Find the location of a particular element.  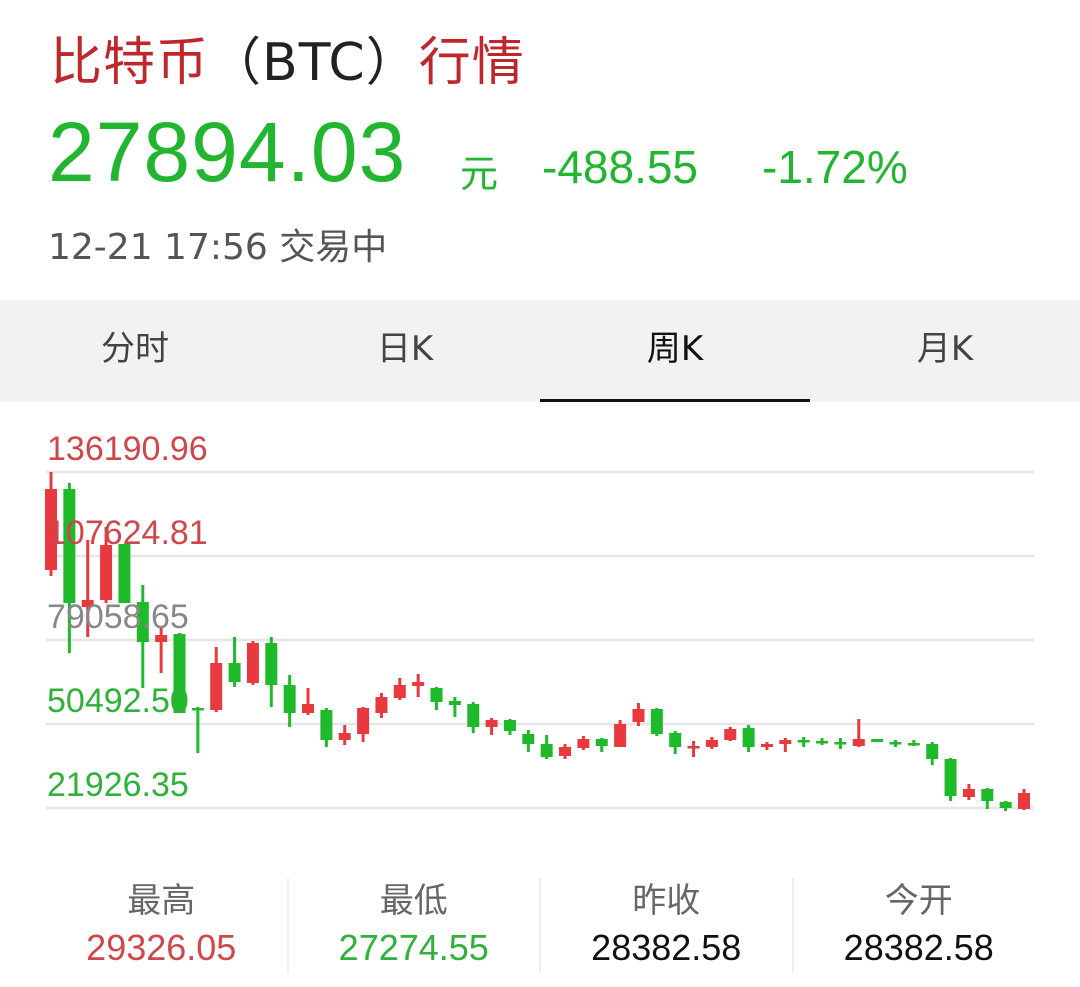

current-price: 27894.03 is located at coordinates (227, 152).